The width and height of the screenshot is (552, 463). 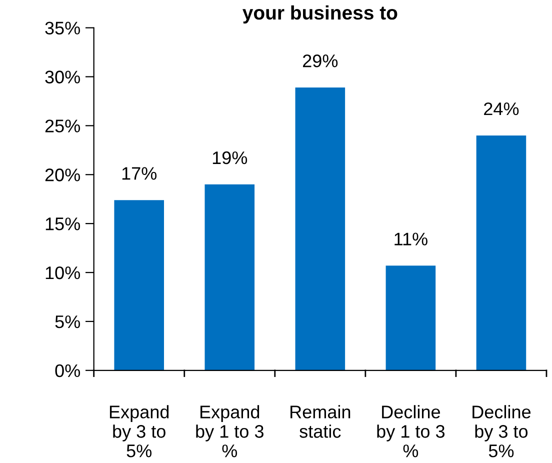 What do you see at coordinates (62, 175) in the screenshot?
I see `y-tick-label: 20%` at bounding box center [62, 175].